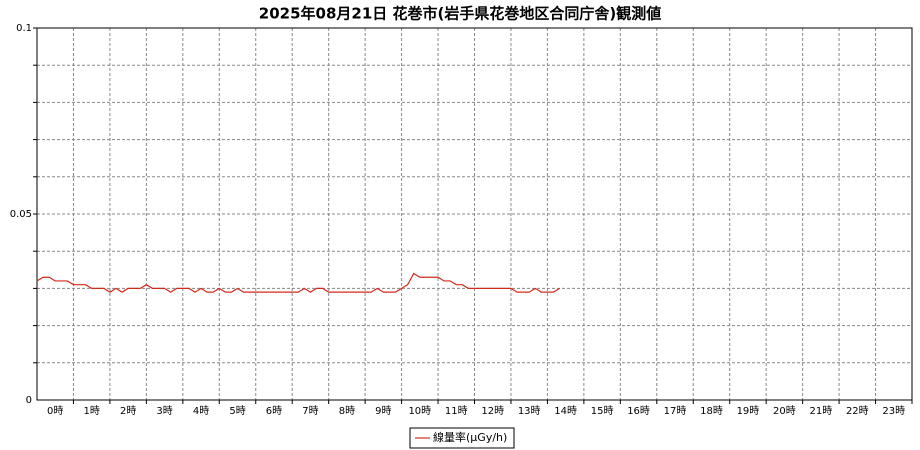  What do you see at coordinates (347, 411) in the screenshot?
I see `x-tick-label: 8時` at bounding box center [347, 411].